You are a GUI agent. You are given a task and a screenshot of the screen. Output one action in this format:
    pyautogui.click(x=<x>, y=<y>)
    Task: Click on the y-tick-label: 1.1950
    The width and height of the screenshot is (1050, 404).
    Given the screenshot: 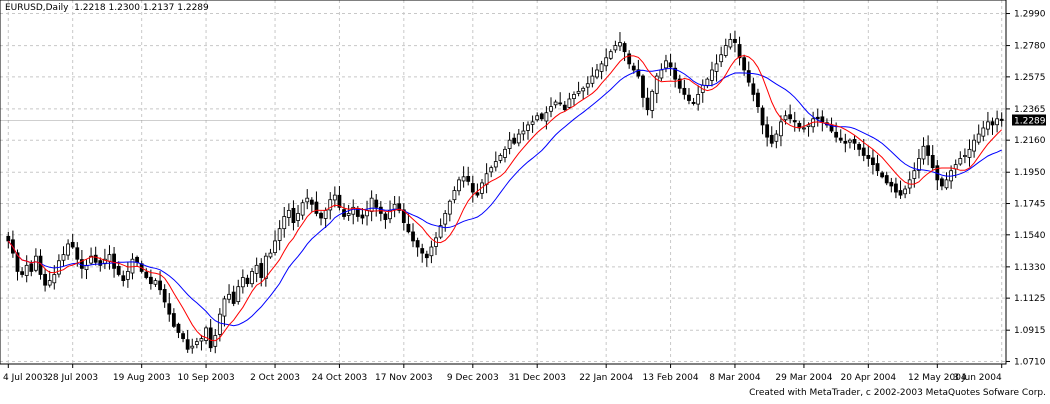 What is the action you would take?
    pyautogui.click(x=1030, y=173)
    